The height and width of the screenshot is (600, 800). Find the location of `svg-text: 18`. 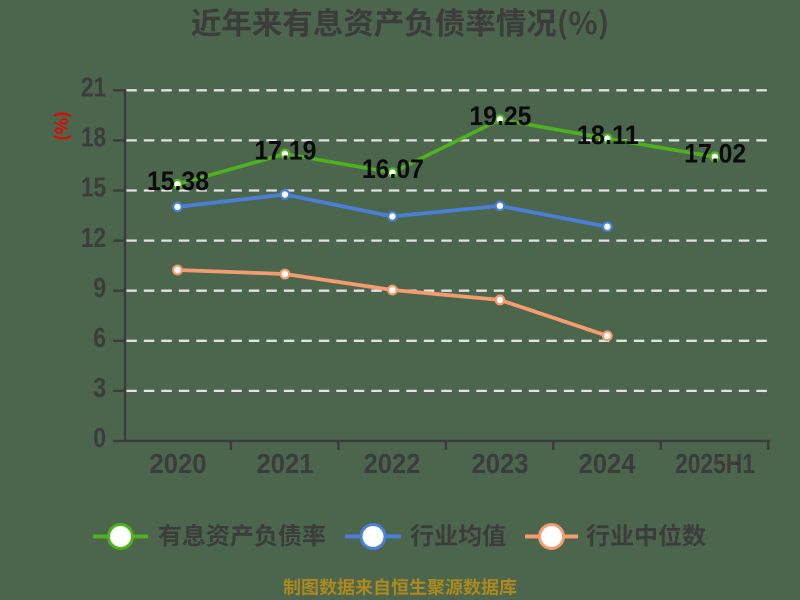

svg-text: 18 is located at coordinates (93, 137).